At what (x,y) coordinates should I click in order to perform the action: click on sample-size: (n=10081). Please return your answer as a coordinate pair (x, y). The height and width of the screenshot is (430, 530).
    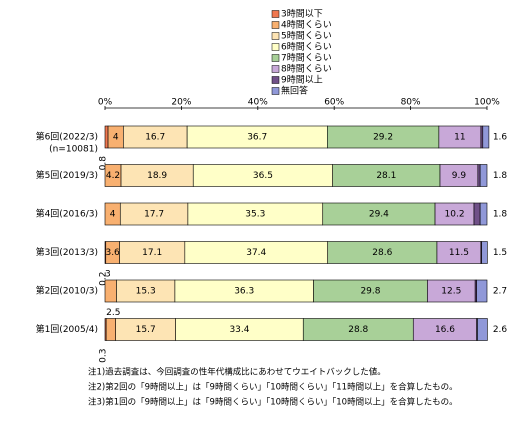
    Looking at the image, I should click on (73, 150).